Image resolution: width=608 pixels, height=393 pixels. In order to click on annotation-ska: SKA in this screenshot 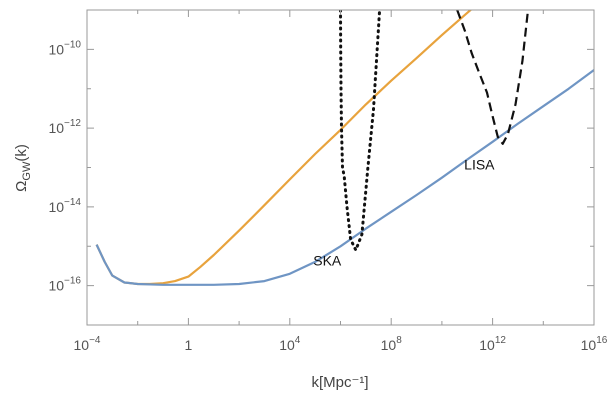, I will do `click(327, 261)`.